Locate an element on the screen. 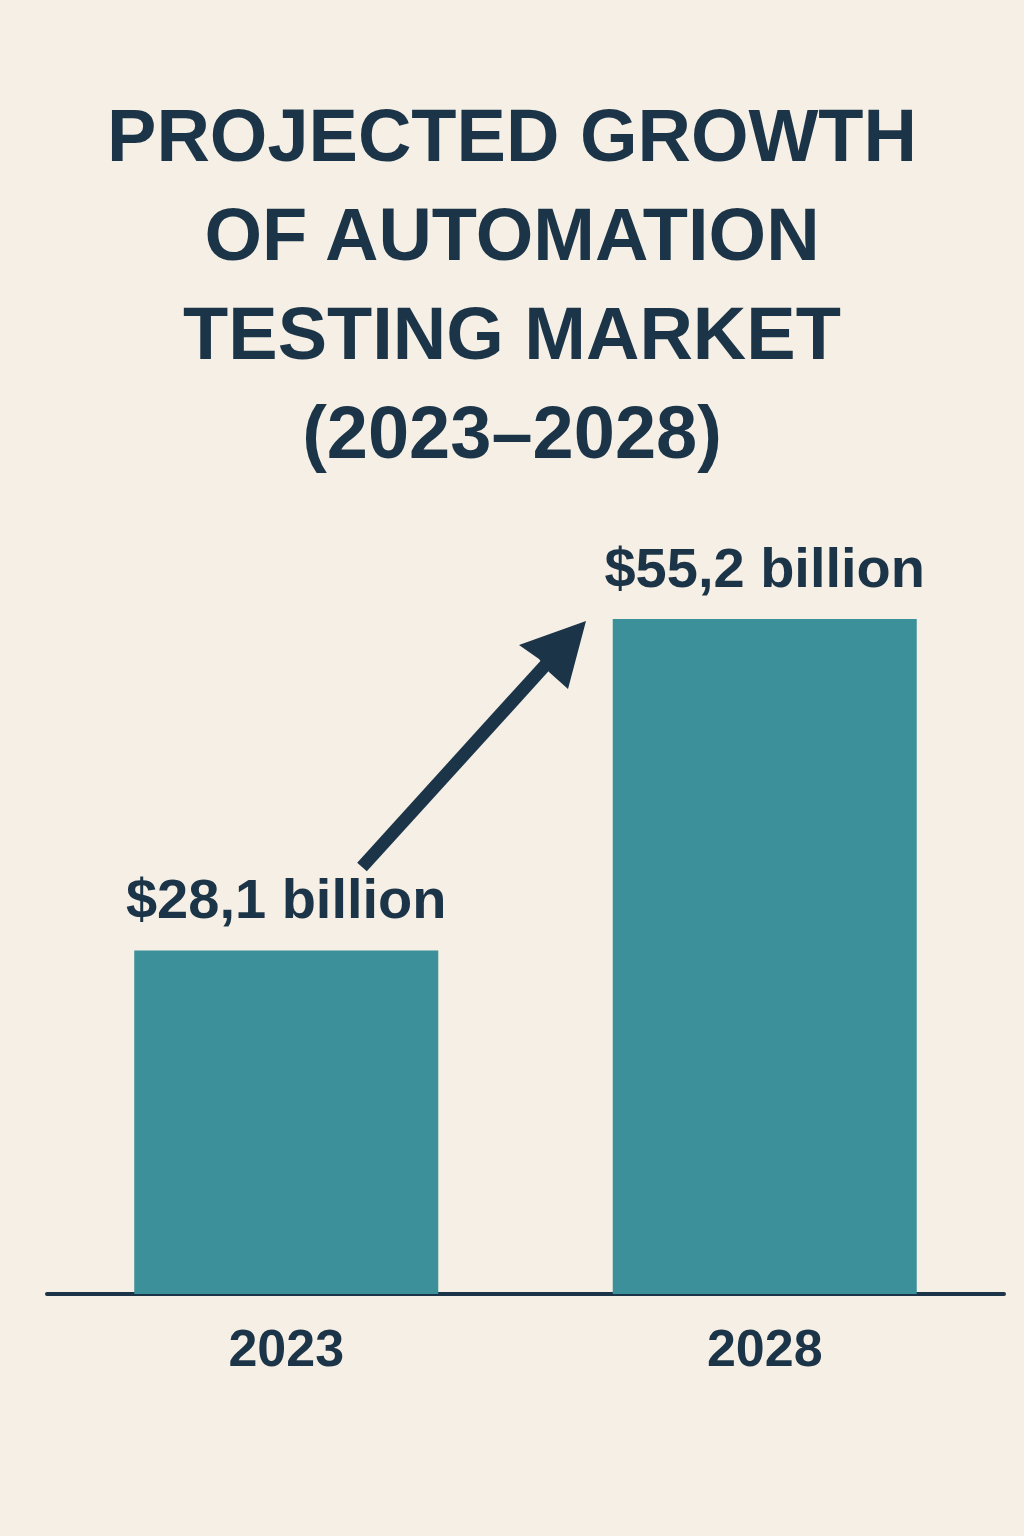 This screenshot has height=1536, width=1024. data-label: $28,1 billion is located at coordinates (286, 898).